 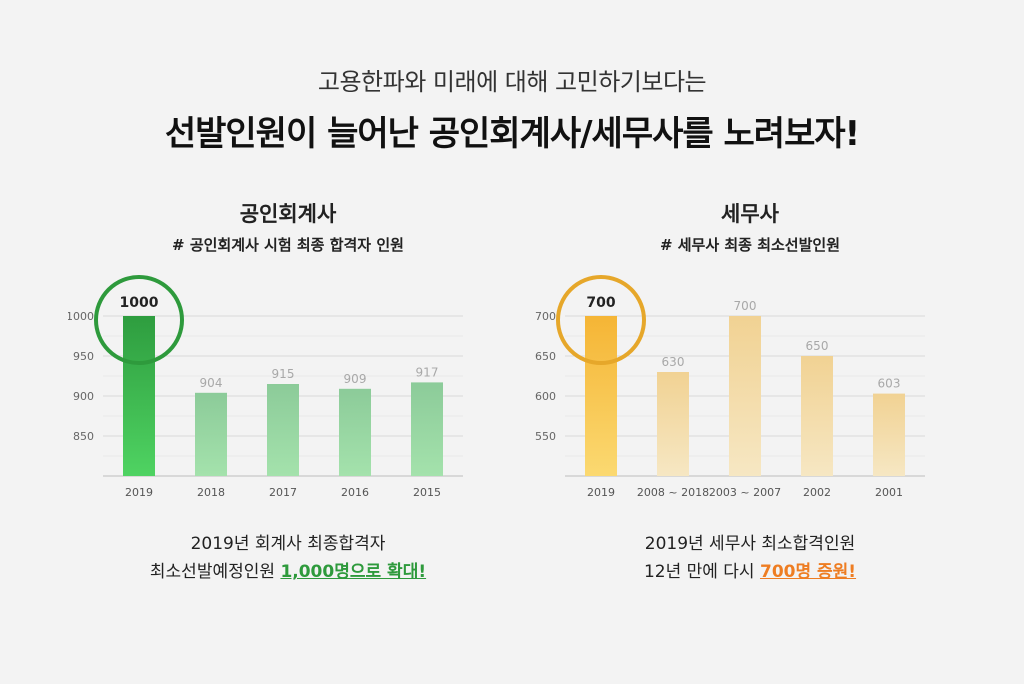 I want to click on tax-x-tick-label: 2002, so click(x=817, y=492).